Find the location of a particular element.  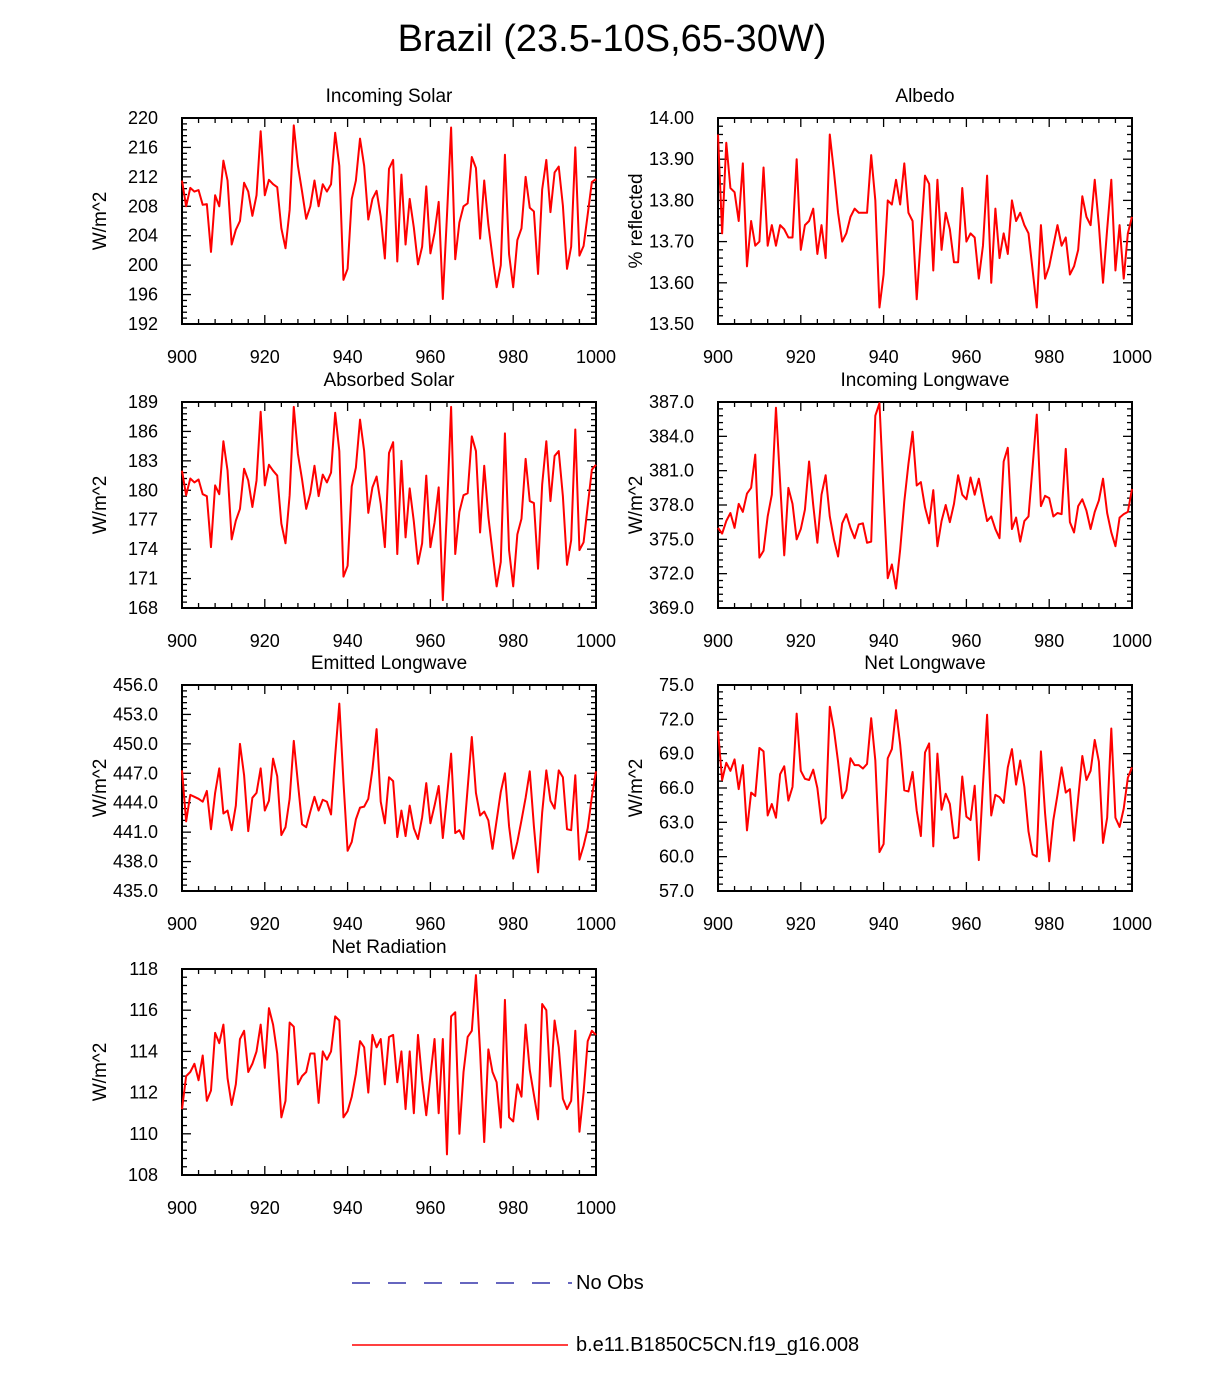

y-tick-label: 189 is located at coordinates (143, 402).